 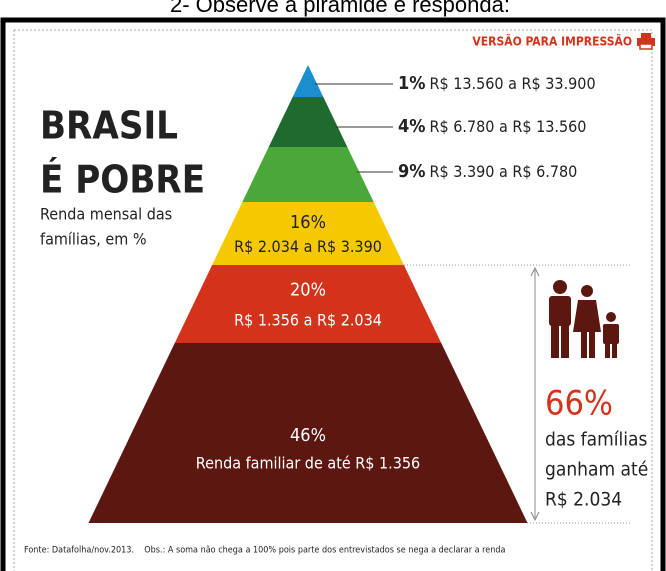 I want to click on subtitle: famílias, em %, so click(x=93, y=239).